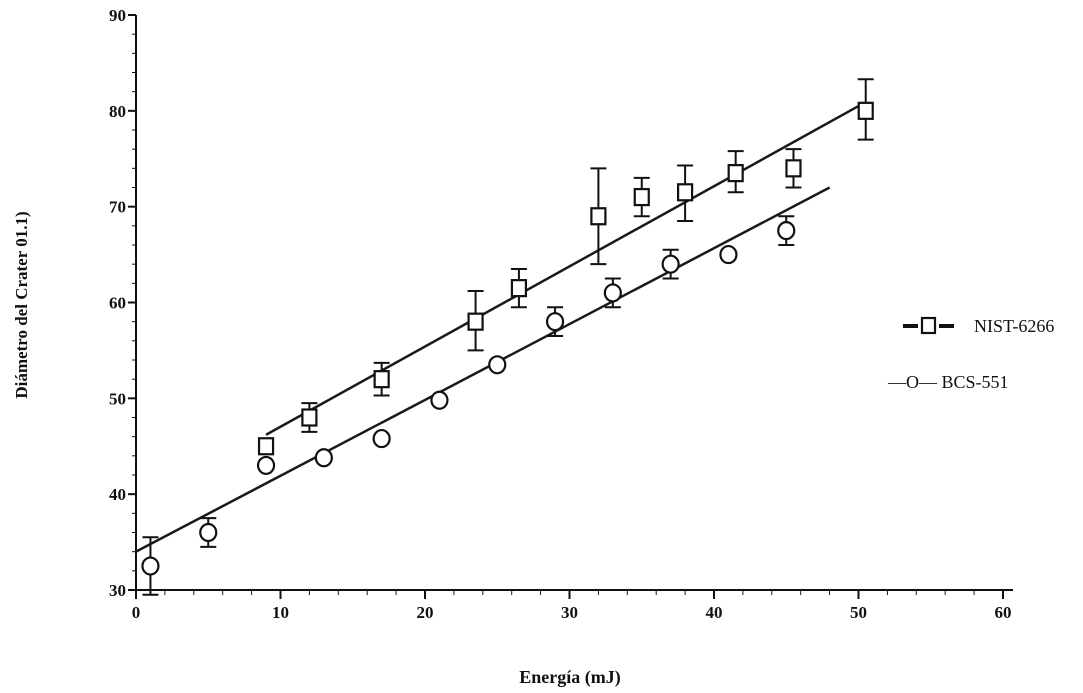 This screenshot has width=1083, height=693. I want to click on x-tick-label: 30, so click(569, 612).